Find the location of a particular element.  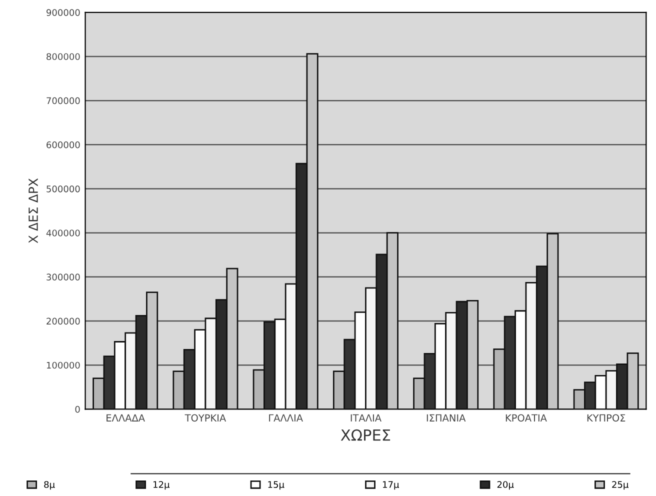

y-tick-label: 500000 is located at coordinates (63, 188).